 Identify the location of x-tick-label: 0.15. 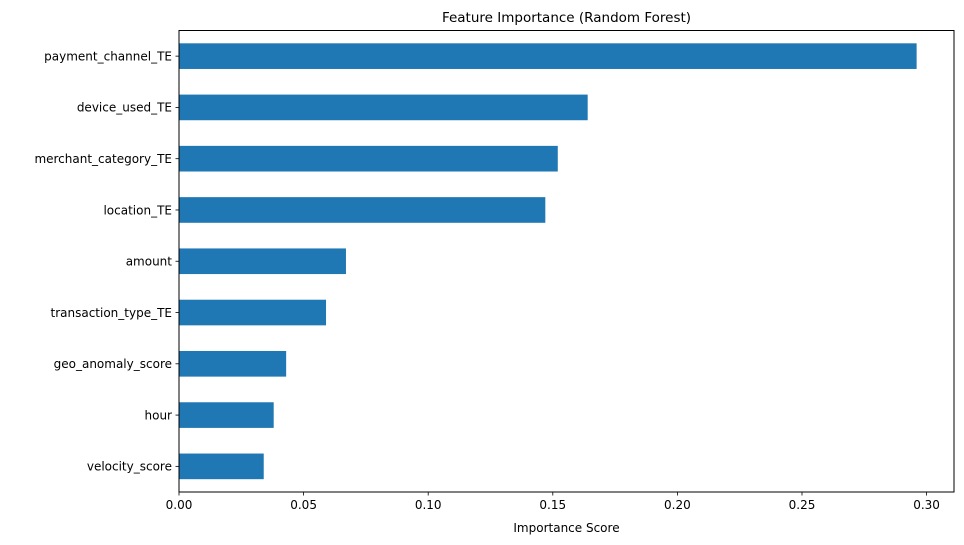
(552, 505).